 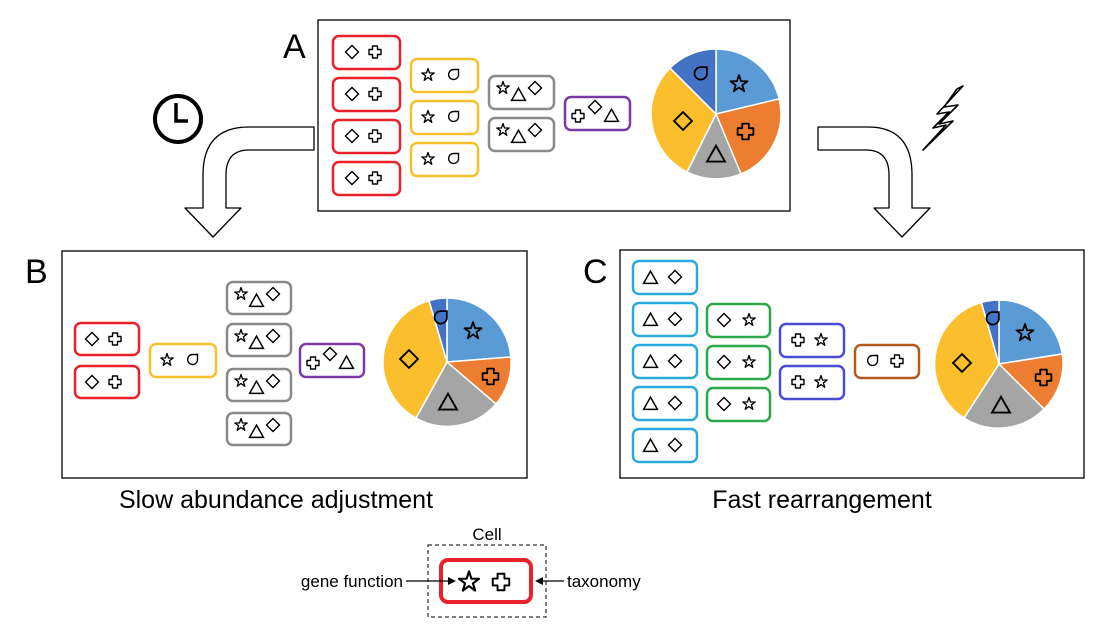 What do you see at coordinates (604, 581) in the screenshot?
I see `legend-taxonomy: taxonomy` at bounding box center [604, 581].